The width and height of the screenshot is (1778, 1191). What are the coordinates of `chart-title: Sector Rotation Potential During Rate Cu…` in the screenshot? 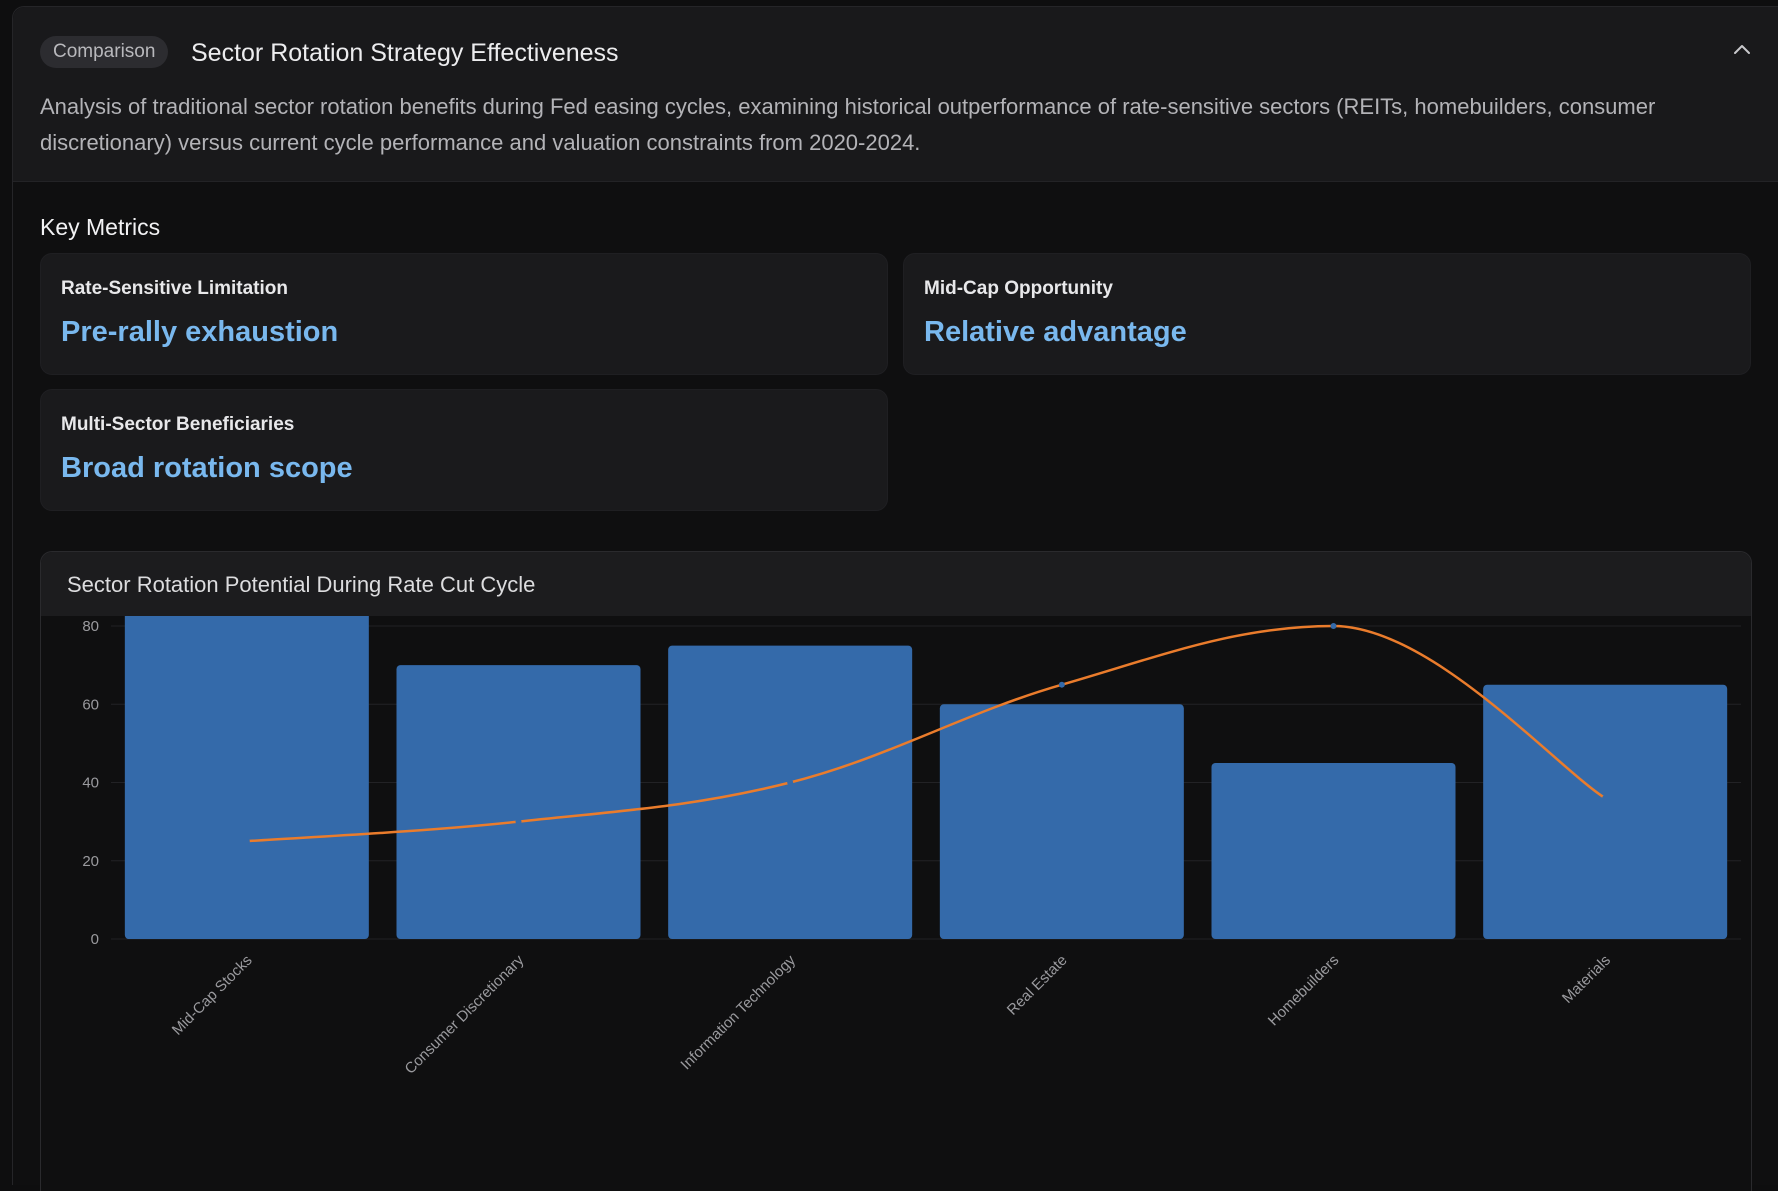 It's located at (301, 584).